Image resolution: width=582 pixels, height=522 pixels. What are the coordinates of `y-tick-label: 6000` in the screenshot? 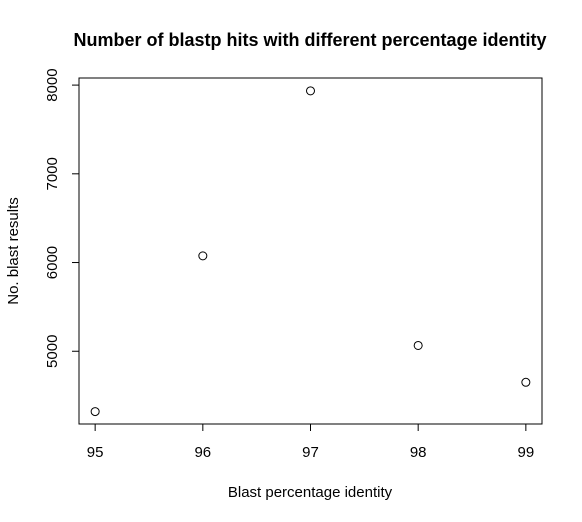 It's located at (52, 262).